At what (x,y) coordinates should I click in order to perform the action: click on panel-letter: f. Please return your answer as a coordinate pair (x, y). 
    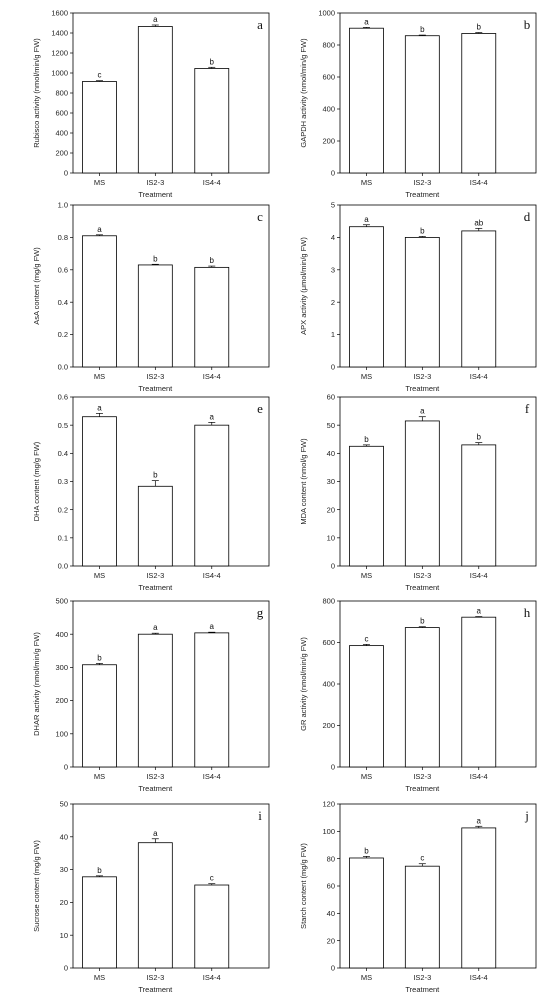
    Looking at the image, I should click on (527, 408).